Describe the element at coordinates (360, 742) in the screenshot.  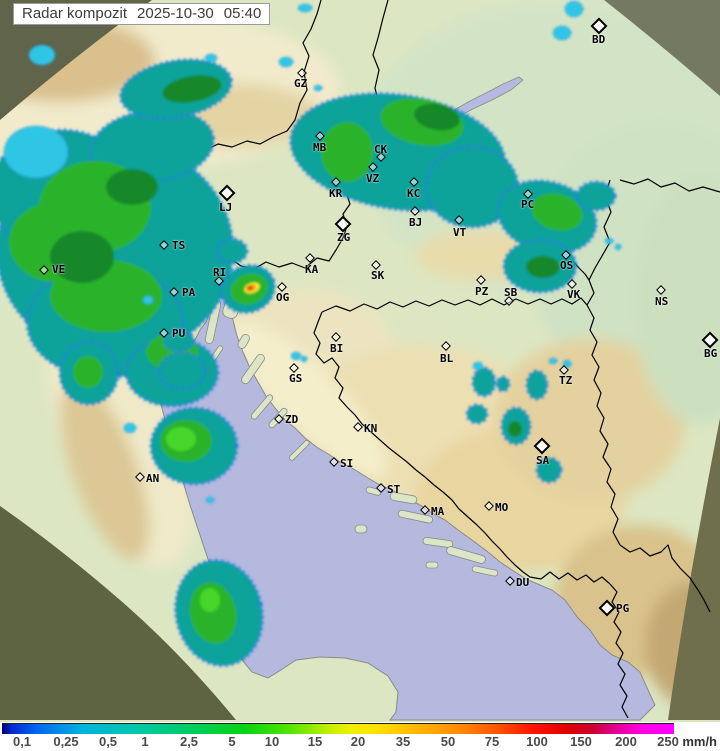
I see `colorbar-ticks: 0,1 0,25 0,5 1 2,5 5 10 15 20 35 50 75 100 150 200 250` at that location.